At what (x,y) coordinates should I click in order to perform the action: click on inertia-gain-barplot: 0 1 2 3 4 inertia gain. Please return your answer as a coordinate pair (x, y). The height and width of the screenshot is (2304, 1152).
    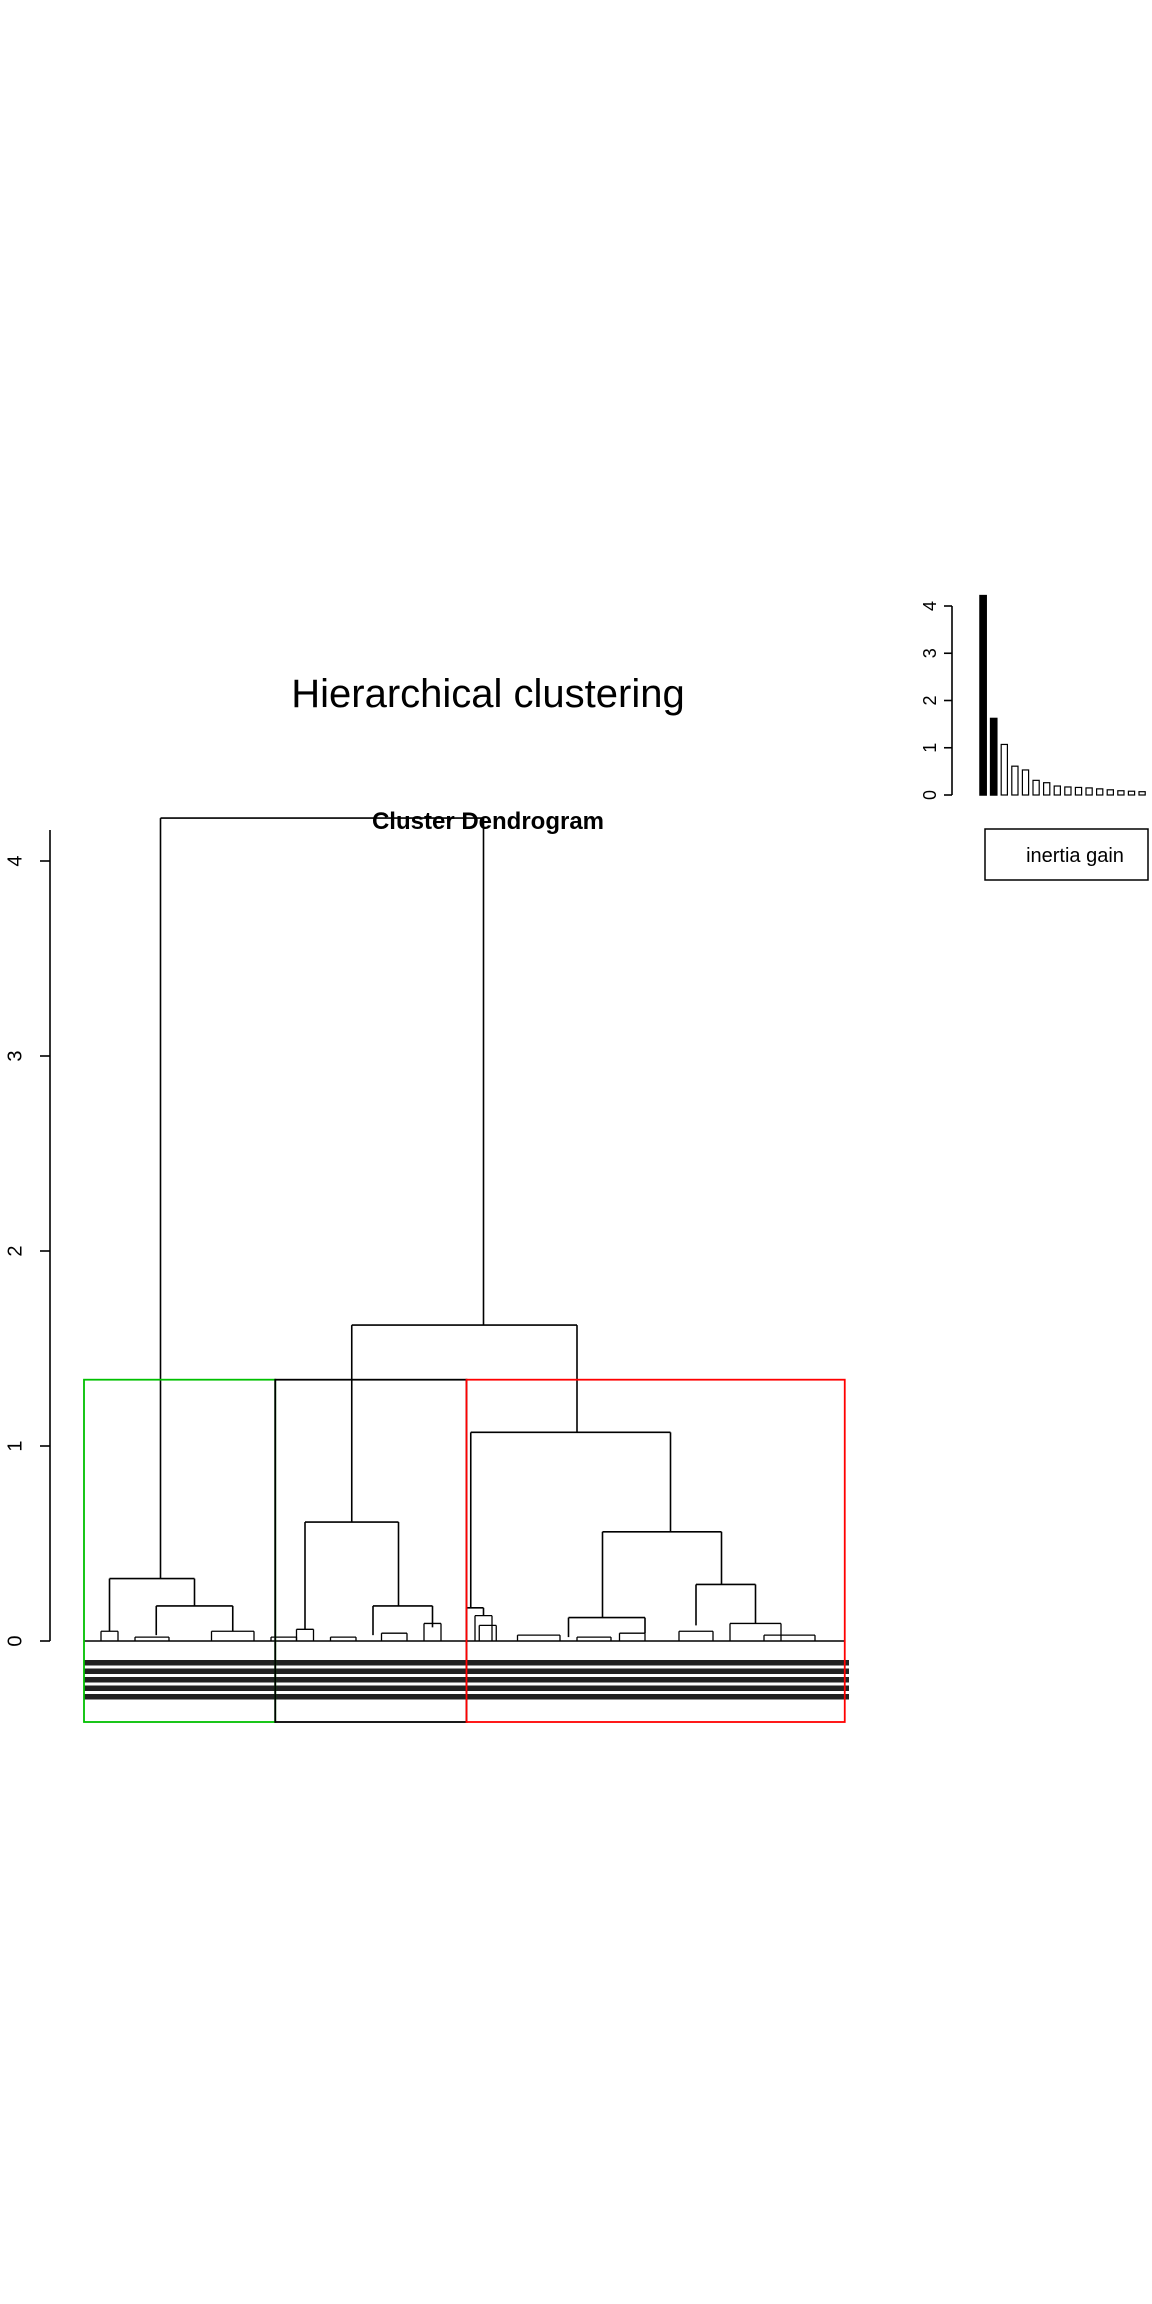
    Looking at the image, I should click on (1034, 737).